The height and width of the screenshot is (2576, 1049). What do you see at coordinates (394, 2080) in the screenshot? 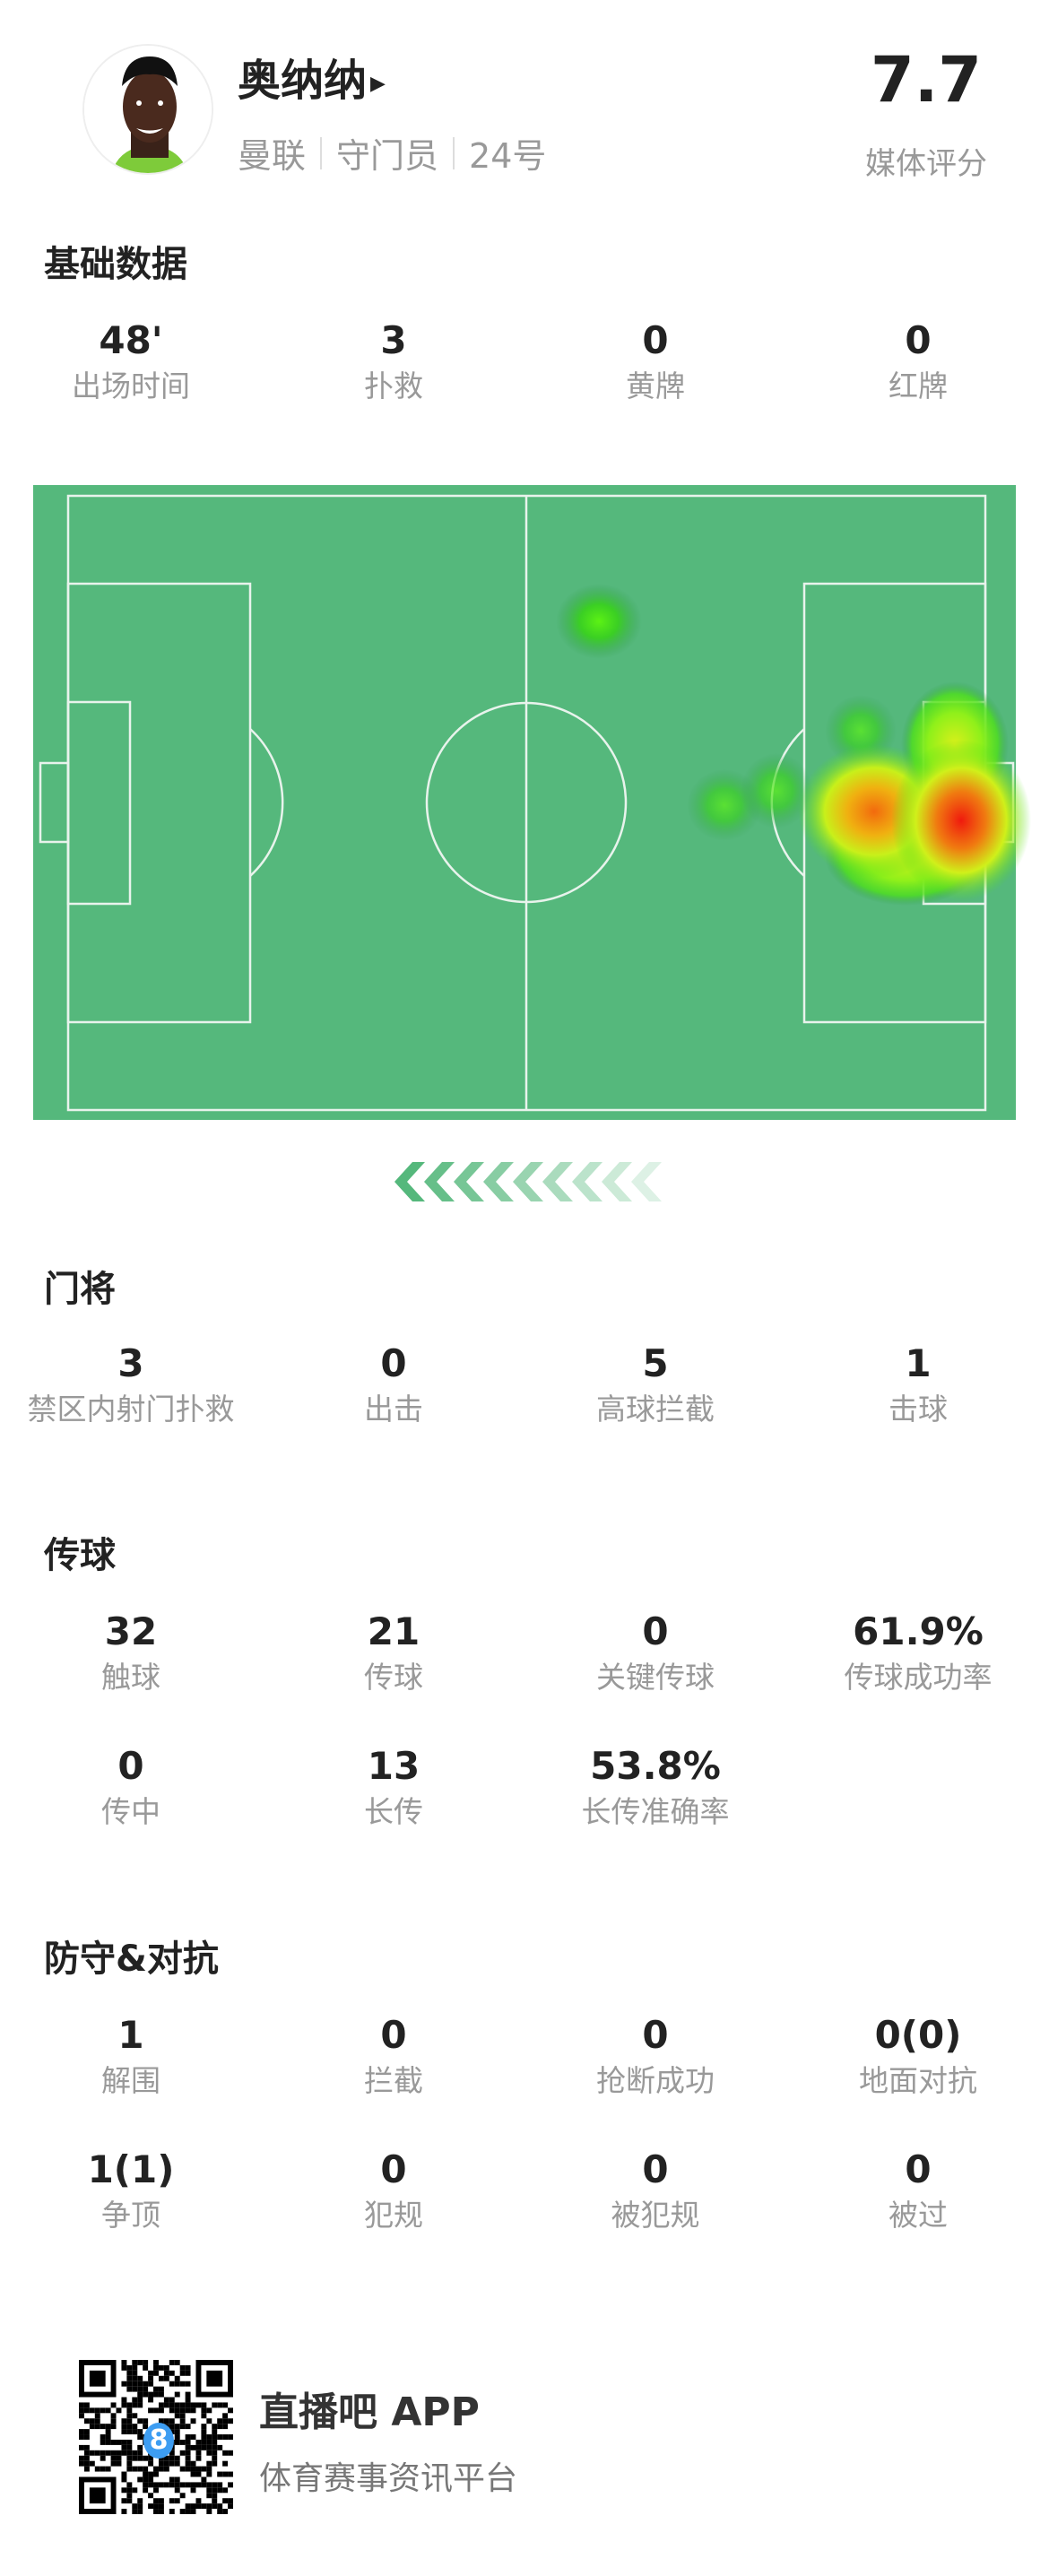
I see `stat-label: 拦截` at bounding box center [394, 2080].